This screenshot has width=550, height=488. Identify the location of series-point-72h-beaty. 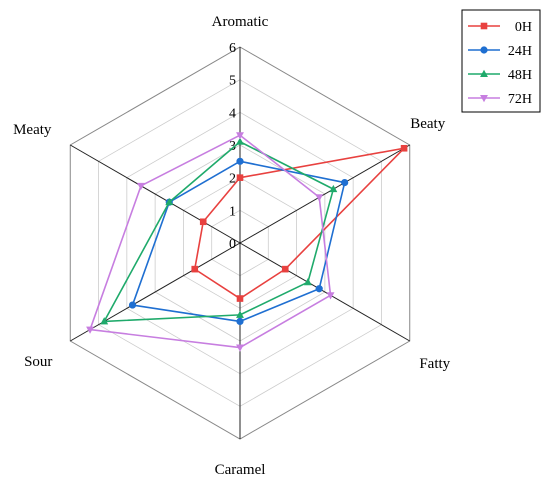
(319, 198).